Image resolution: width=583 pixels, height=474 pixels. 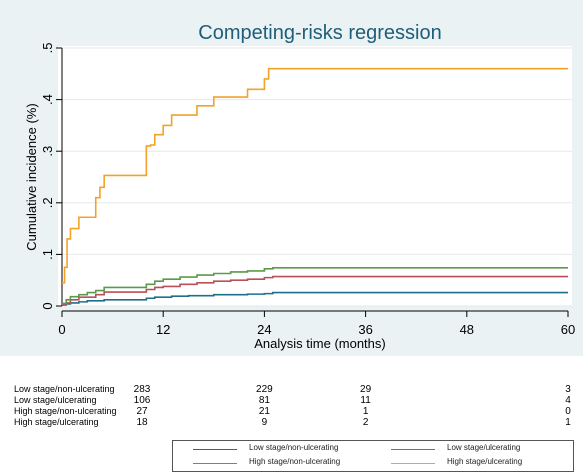 I want to click on risk-table-cell: 9, so click(x=264, y=422).